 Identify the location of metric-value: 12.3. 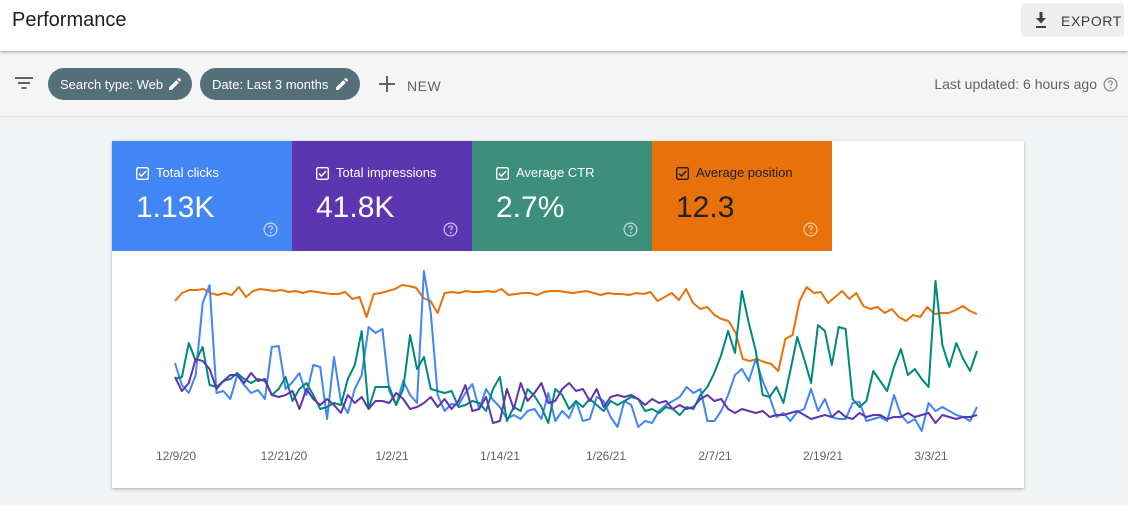
(705, 207).